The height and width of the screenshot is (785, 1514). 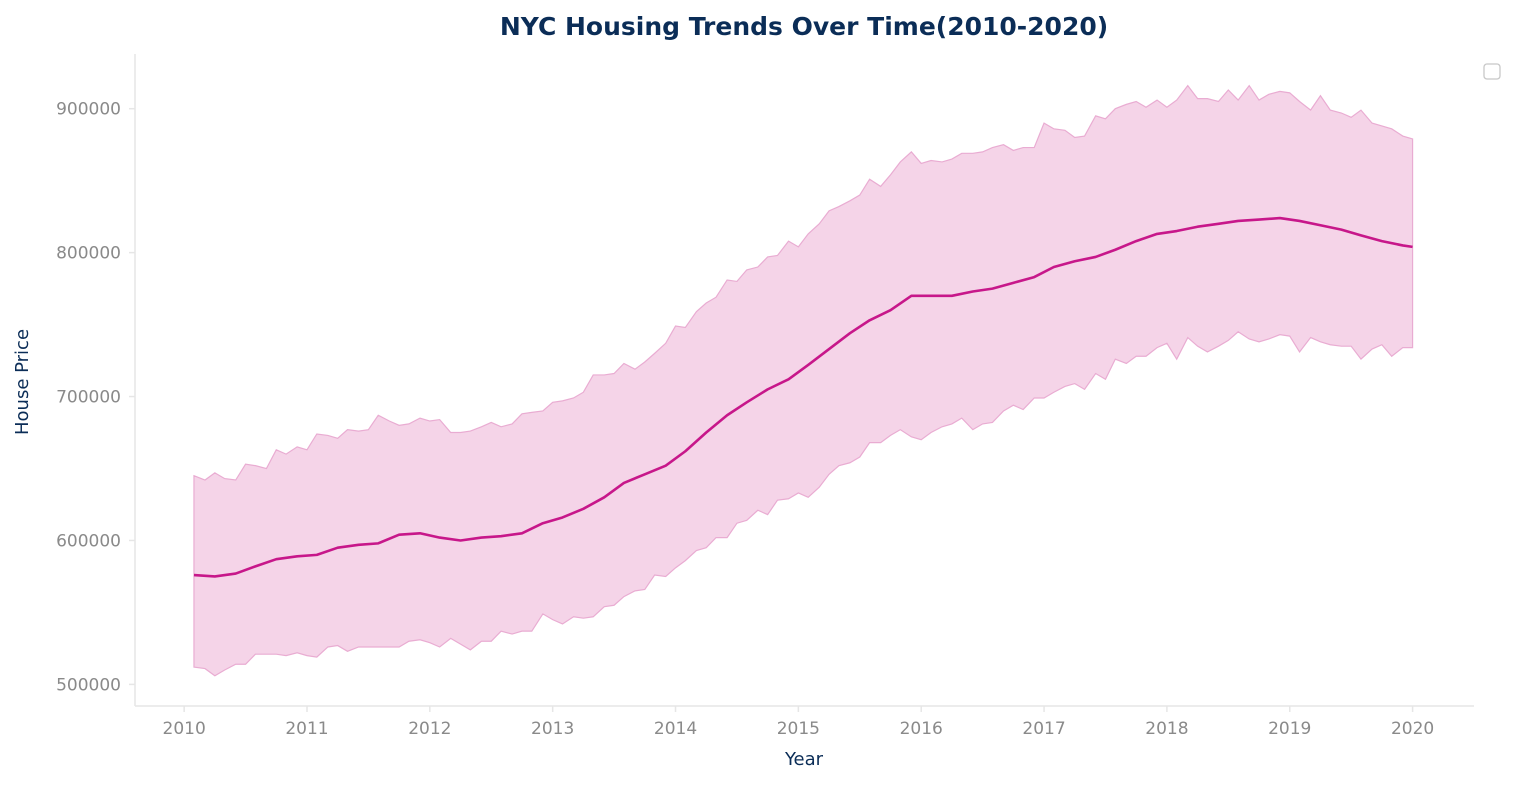 I want to click on y-tick-label: 500000, so click(x=88, y=685).